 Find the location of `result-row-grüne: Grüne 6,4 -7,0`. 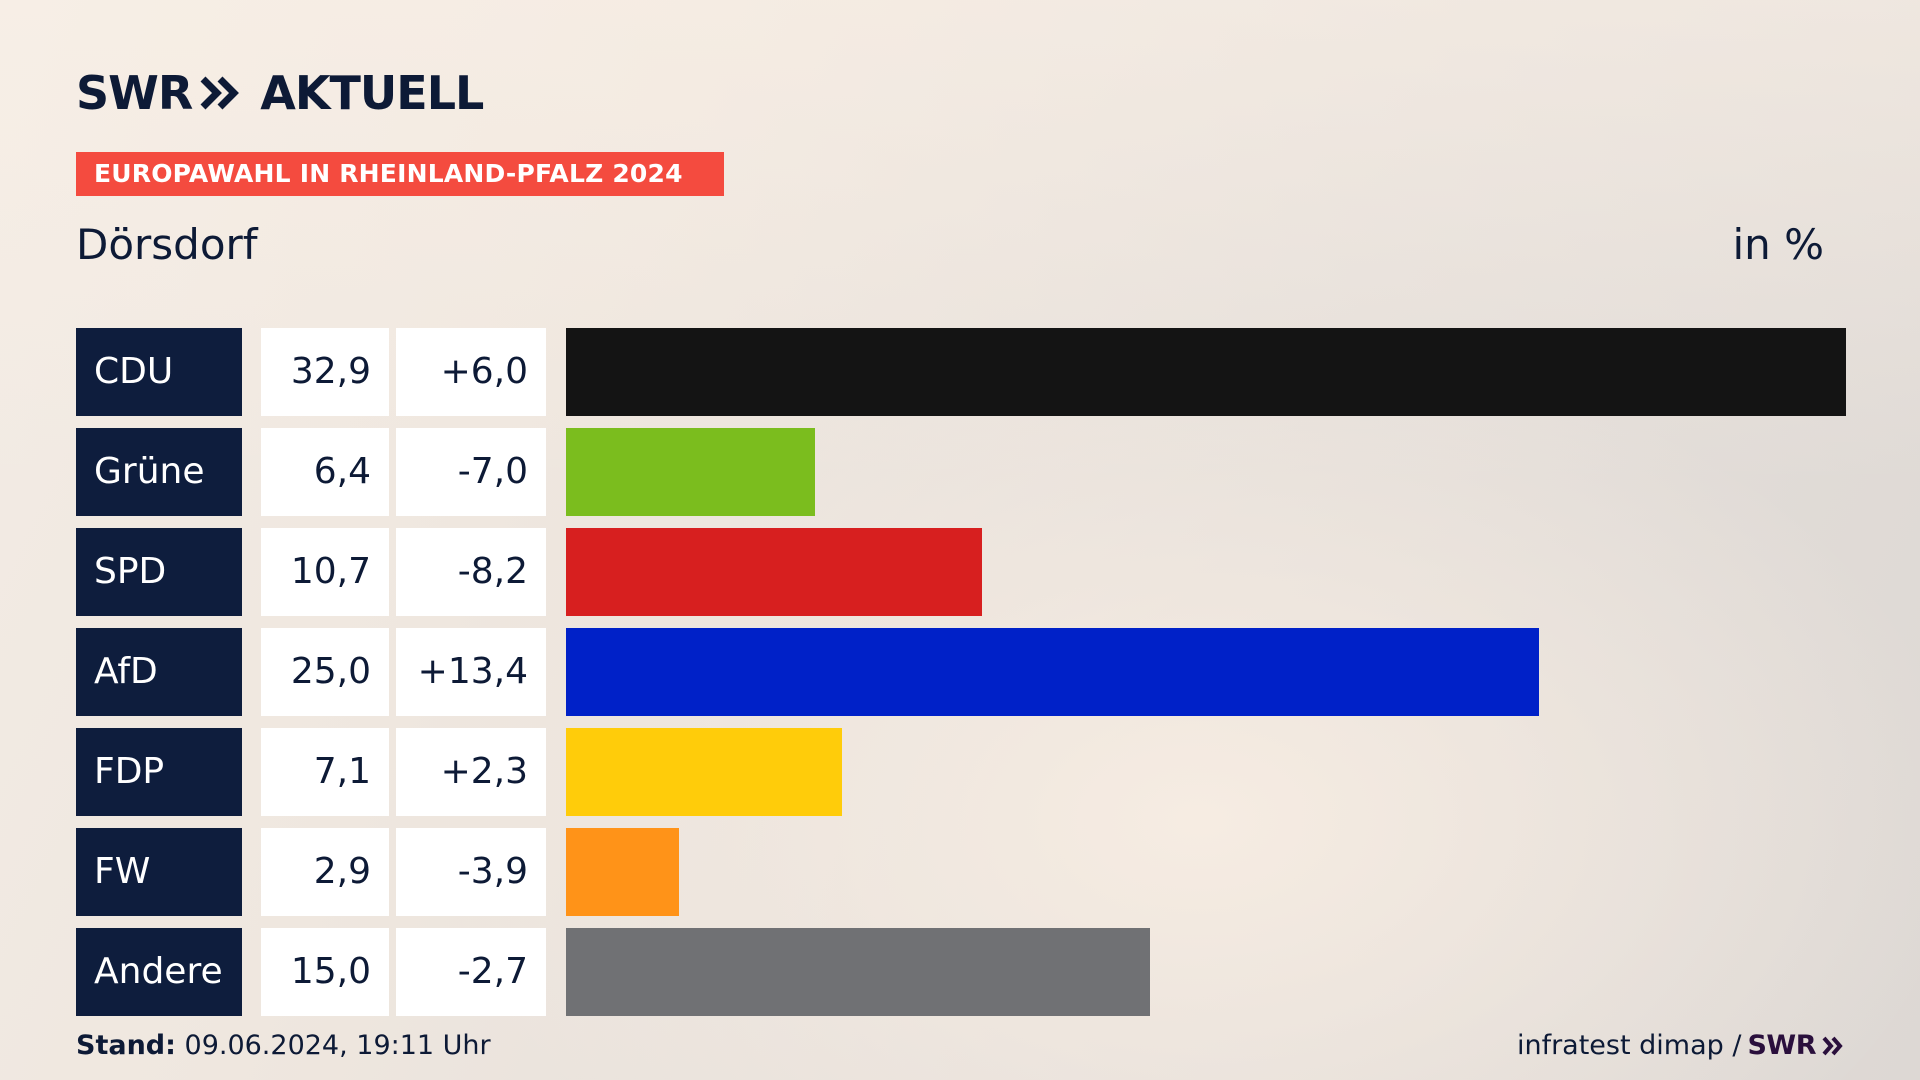

result-row-grüne: Grüne 6,4 -7,0 is located at coordinates (961, 472).